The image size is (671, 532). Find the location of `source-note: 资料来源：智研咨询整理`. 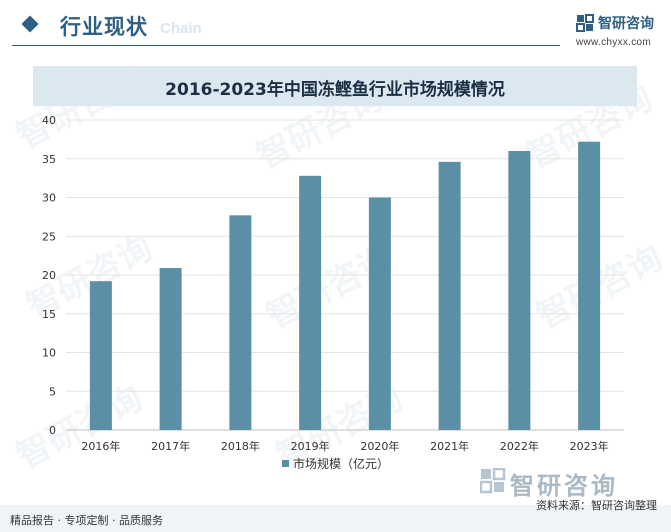

source-note: 资料来源：智研咨询整理 is located at coordinates (596, 505).